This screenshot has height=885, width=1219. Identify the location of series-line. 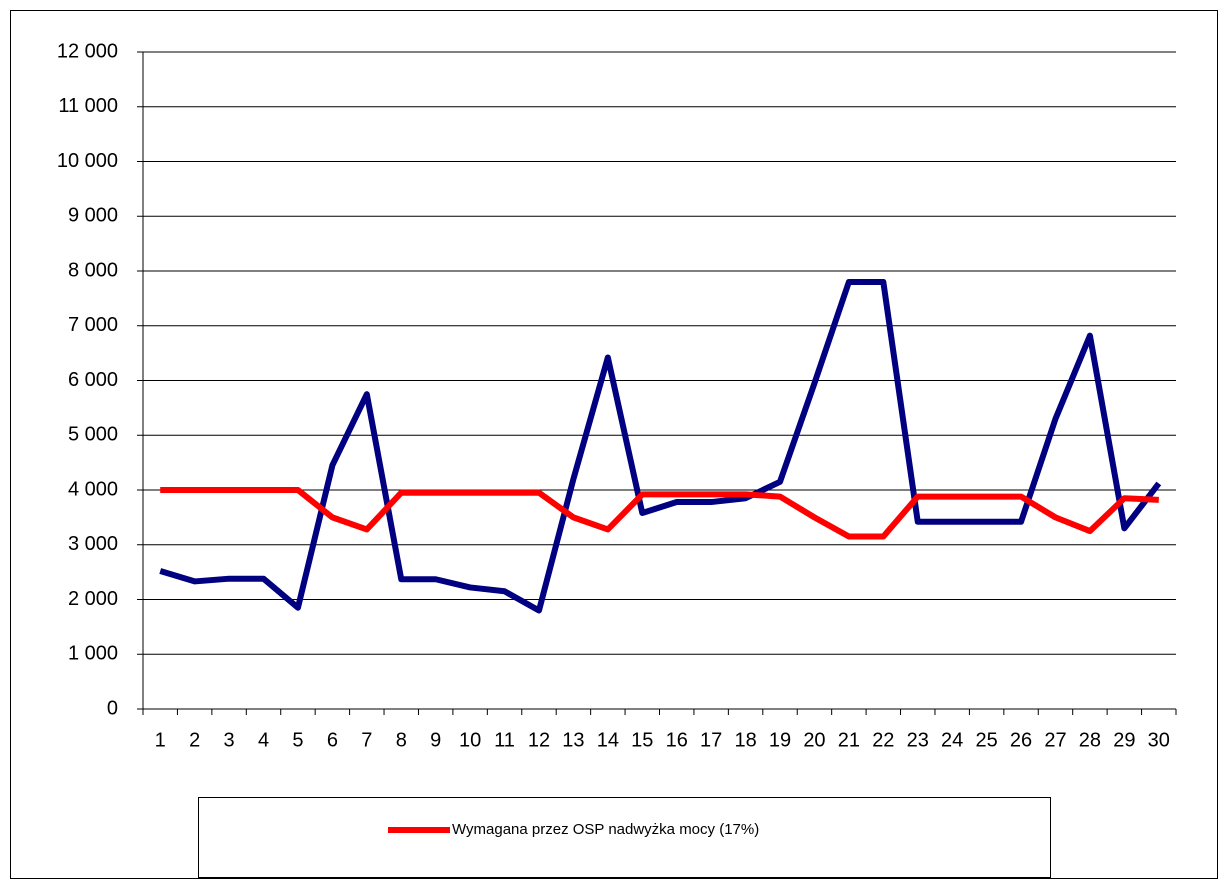
(659, 513).